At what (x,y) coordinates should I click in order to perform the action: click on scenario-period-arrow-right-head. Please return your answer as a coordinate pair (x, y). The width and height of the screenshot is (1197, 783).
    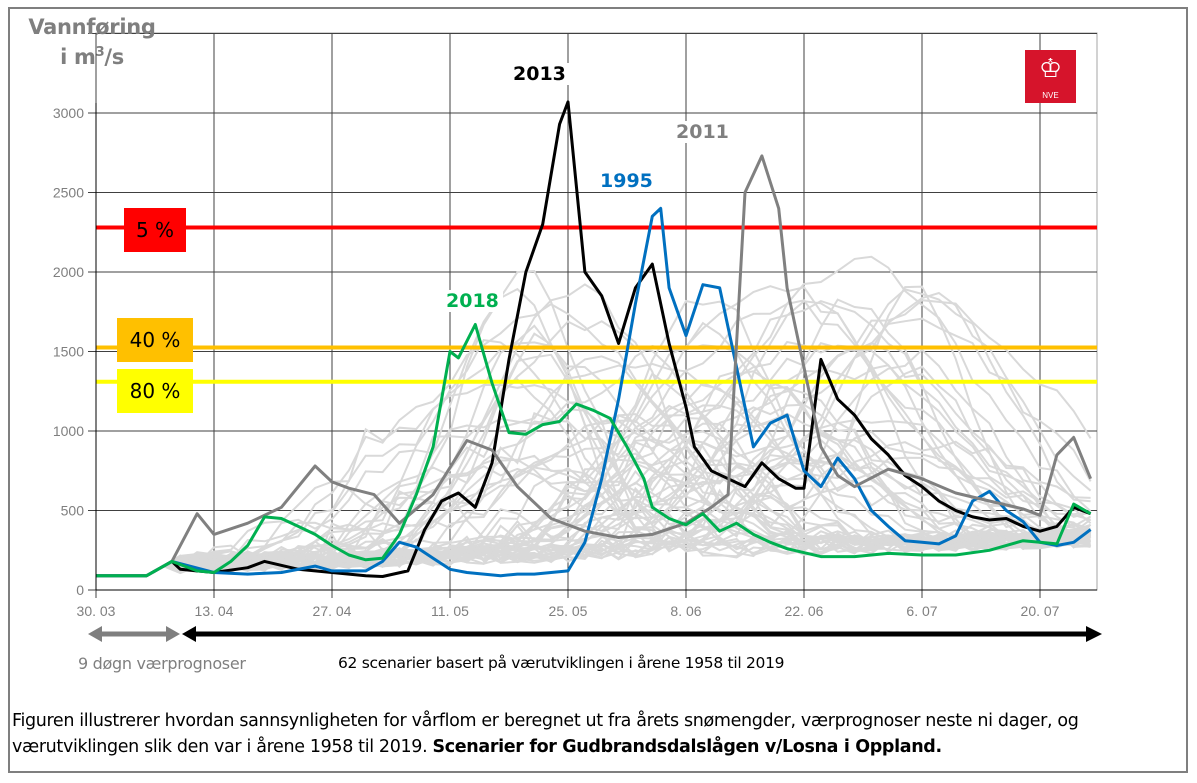
    Looking at the image, I should click on (1094, 634).